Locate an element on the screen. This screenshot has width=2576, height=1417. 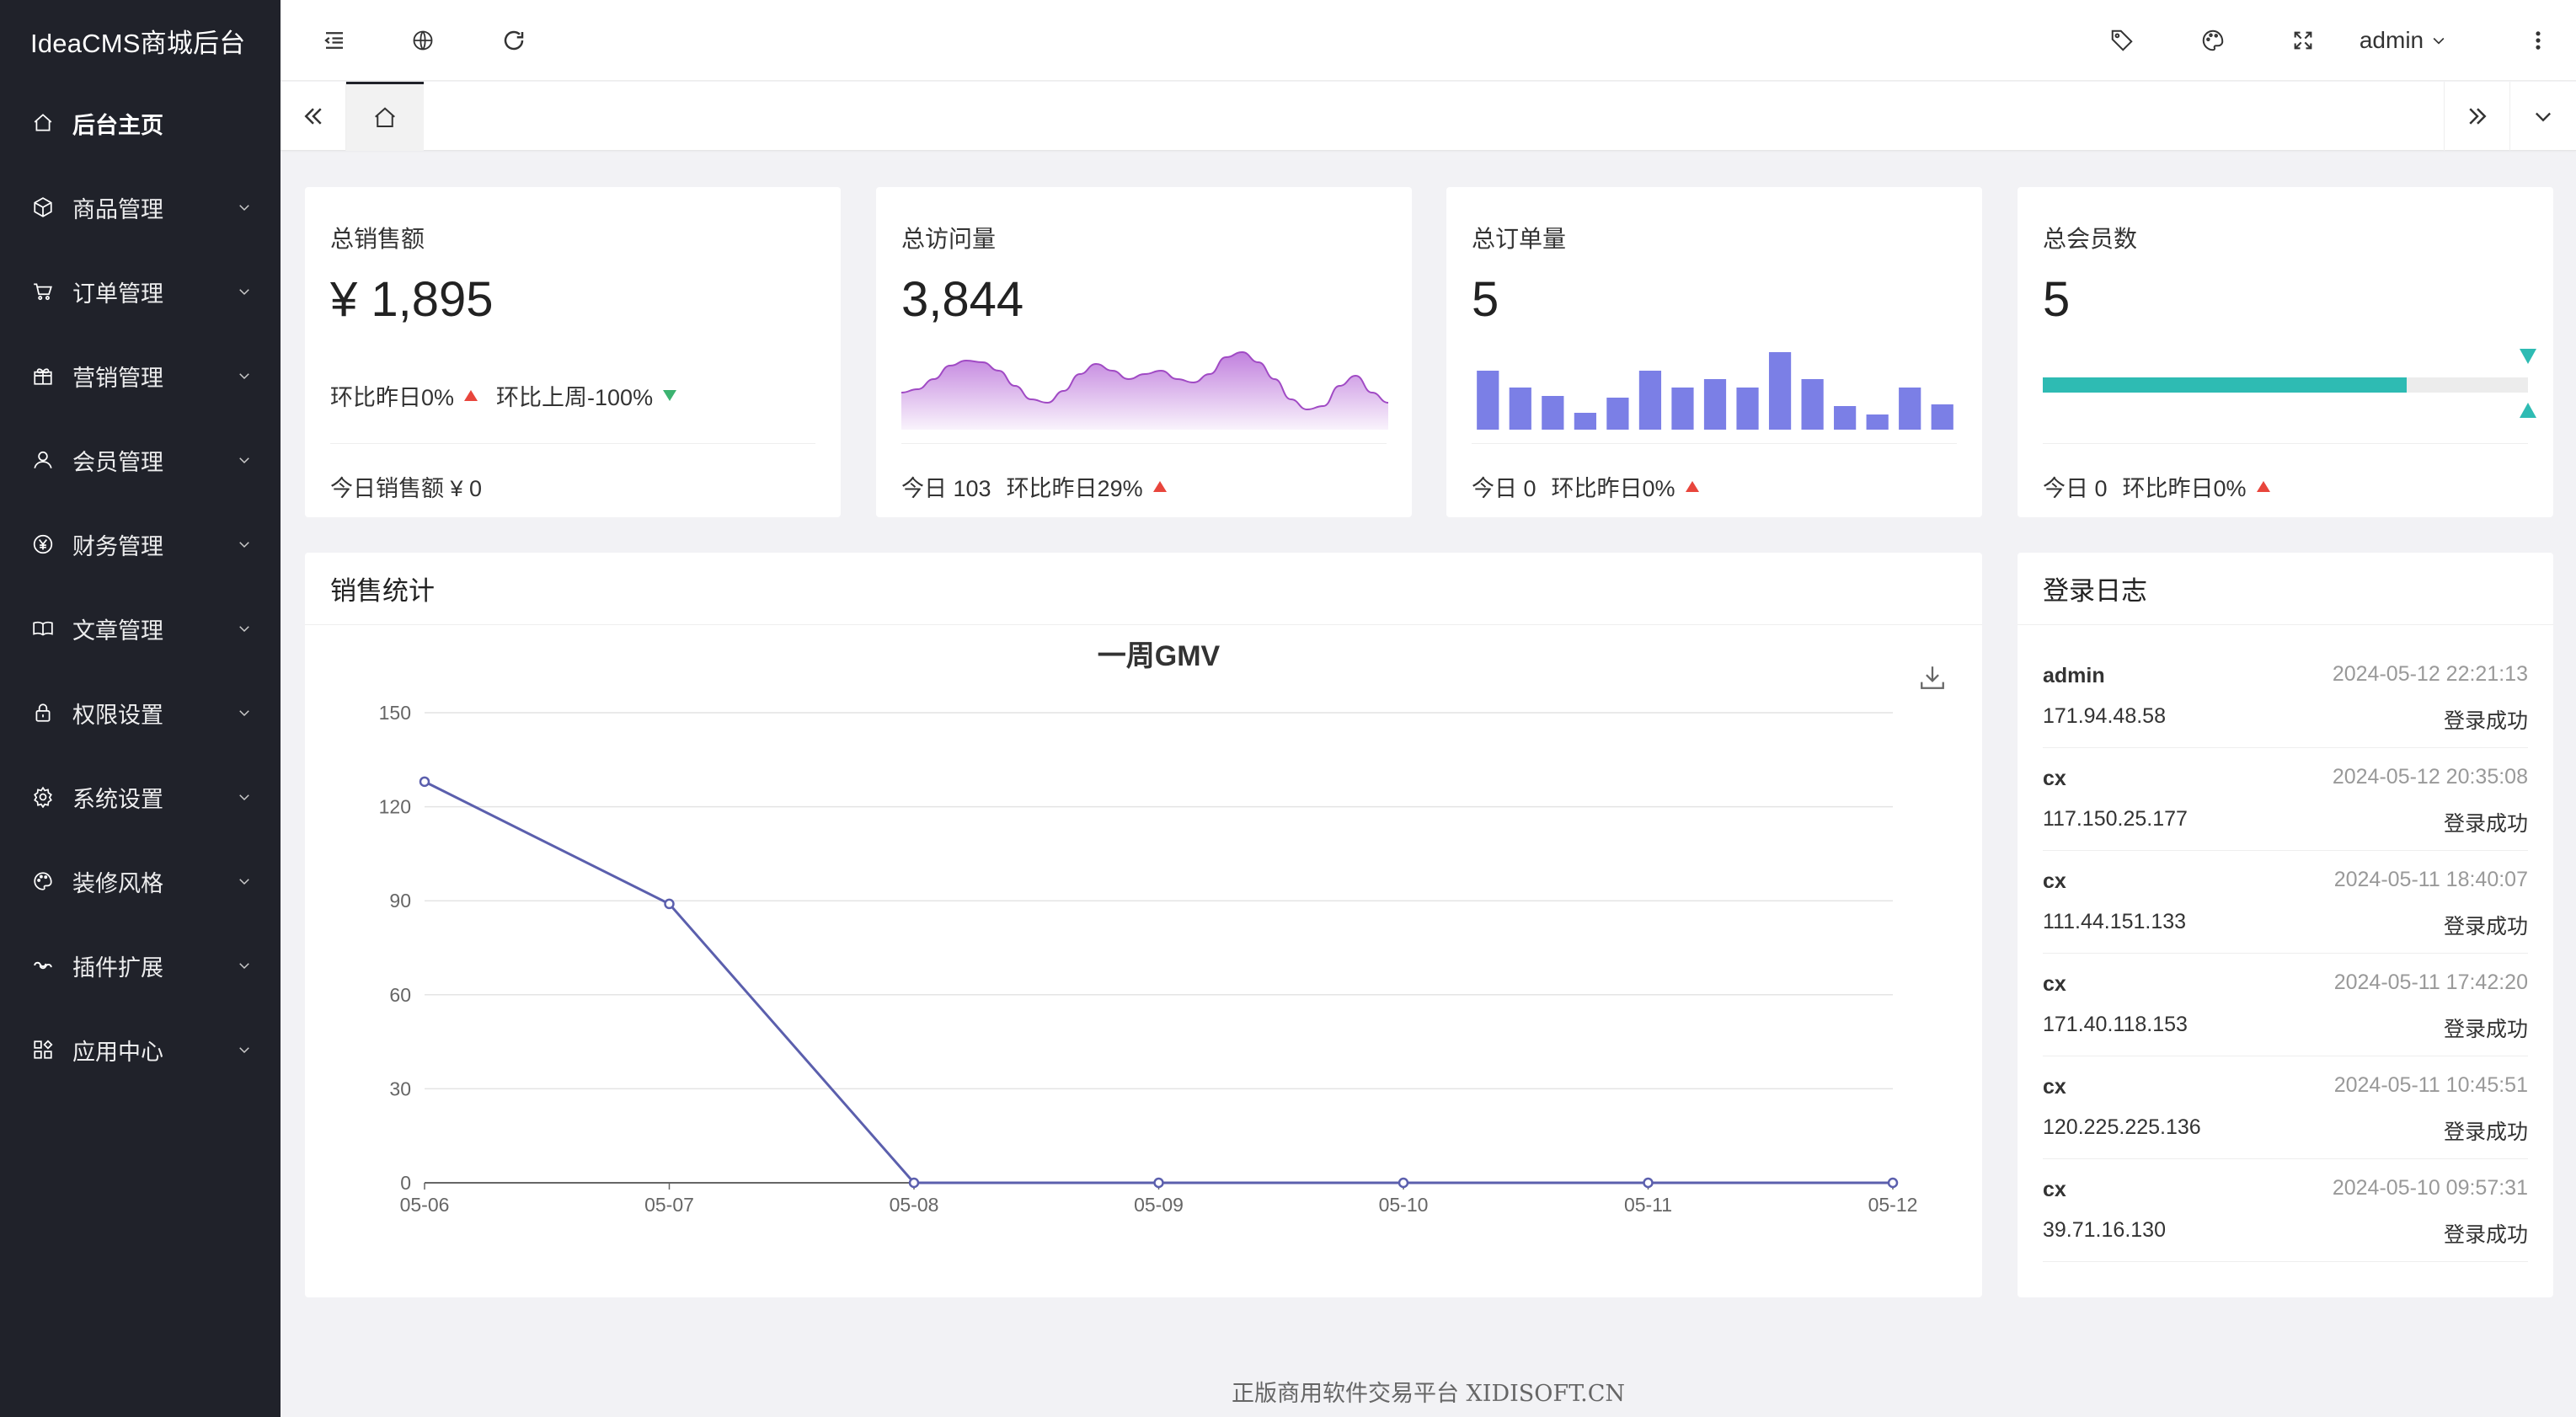
tag-button is located at coordinates (2122, 41).